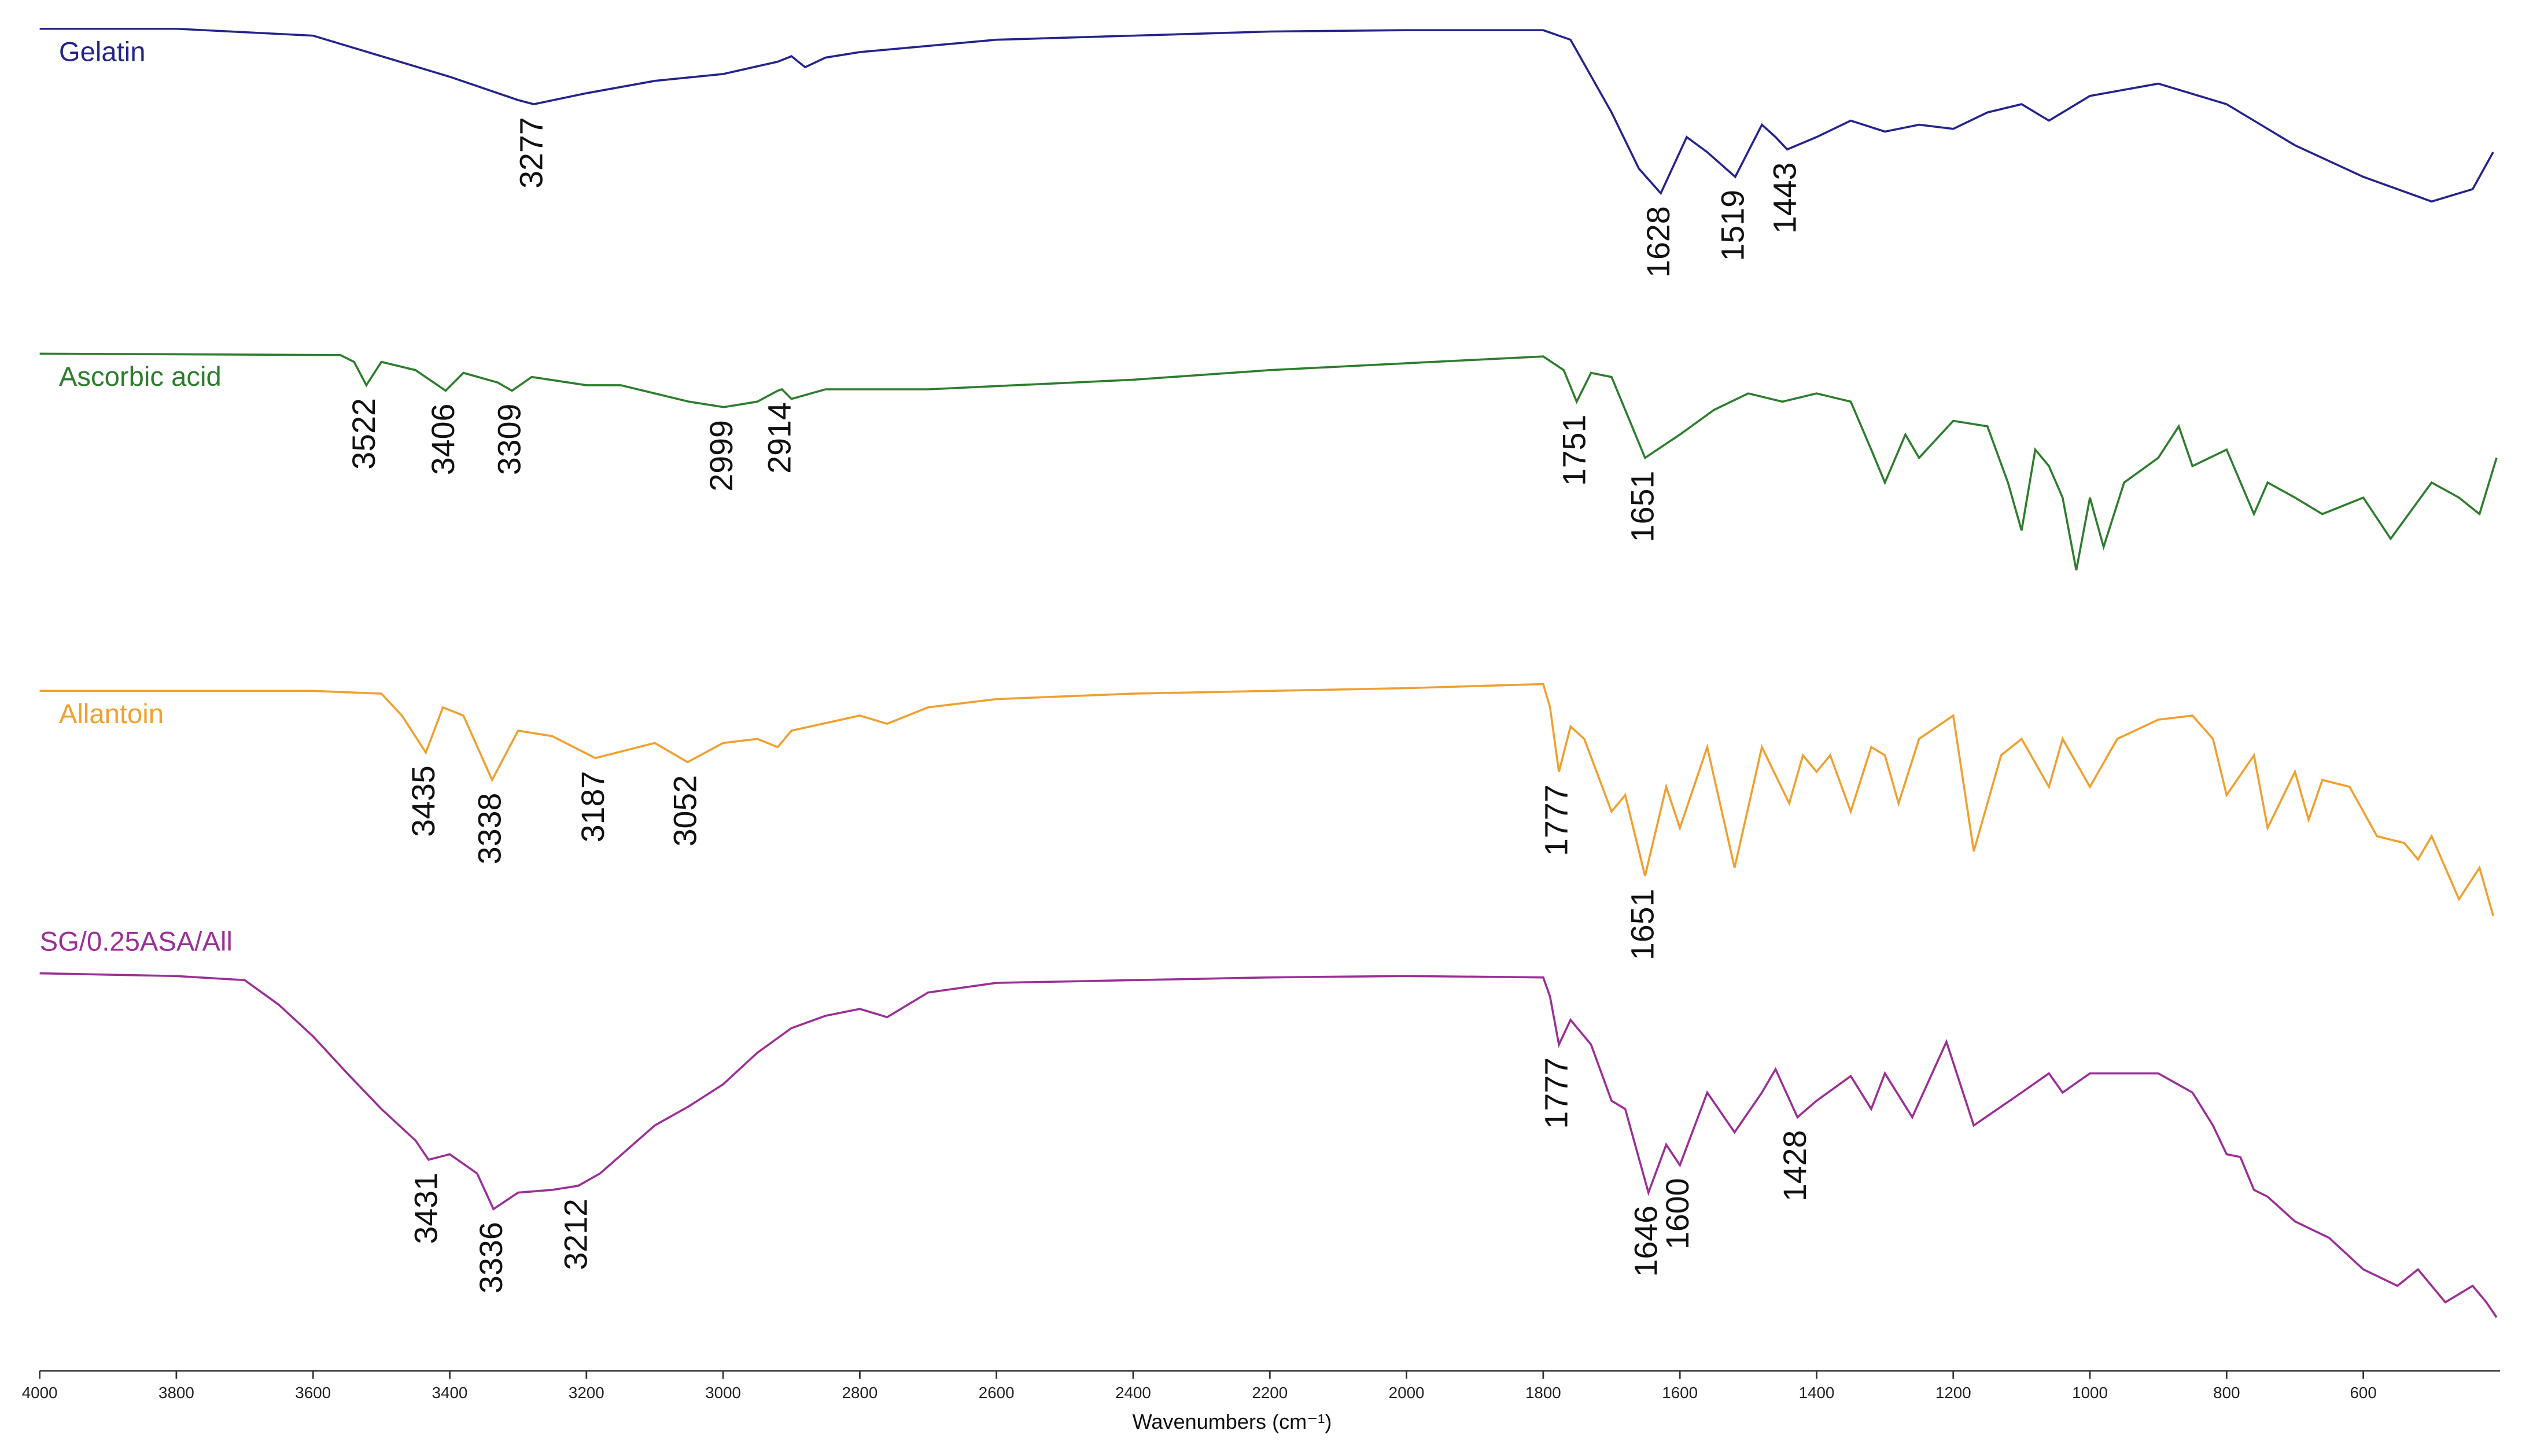  I want to click on x-tick-label: 2400, so click(1133, 1393).